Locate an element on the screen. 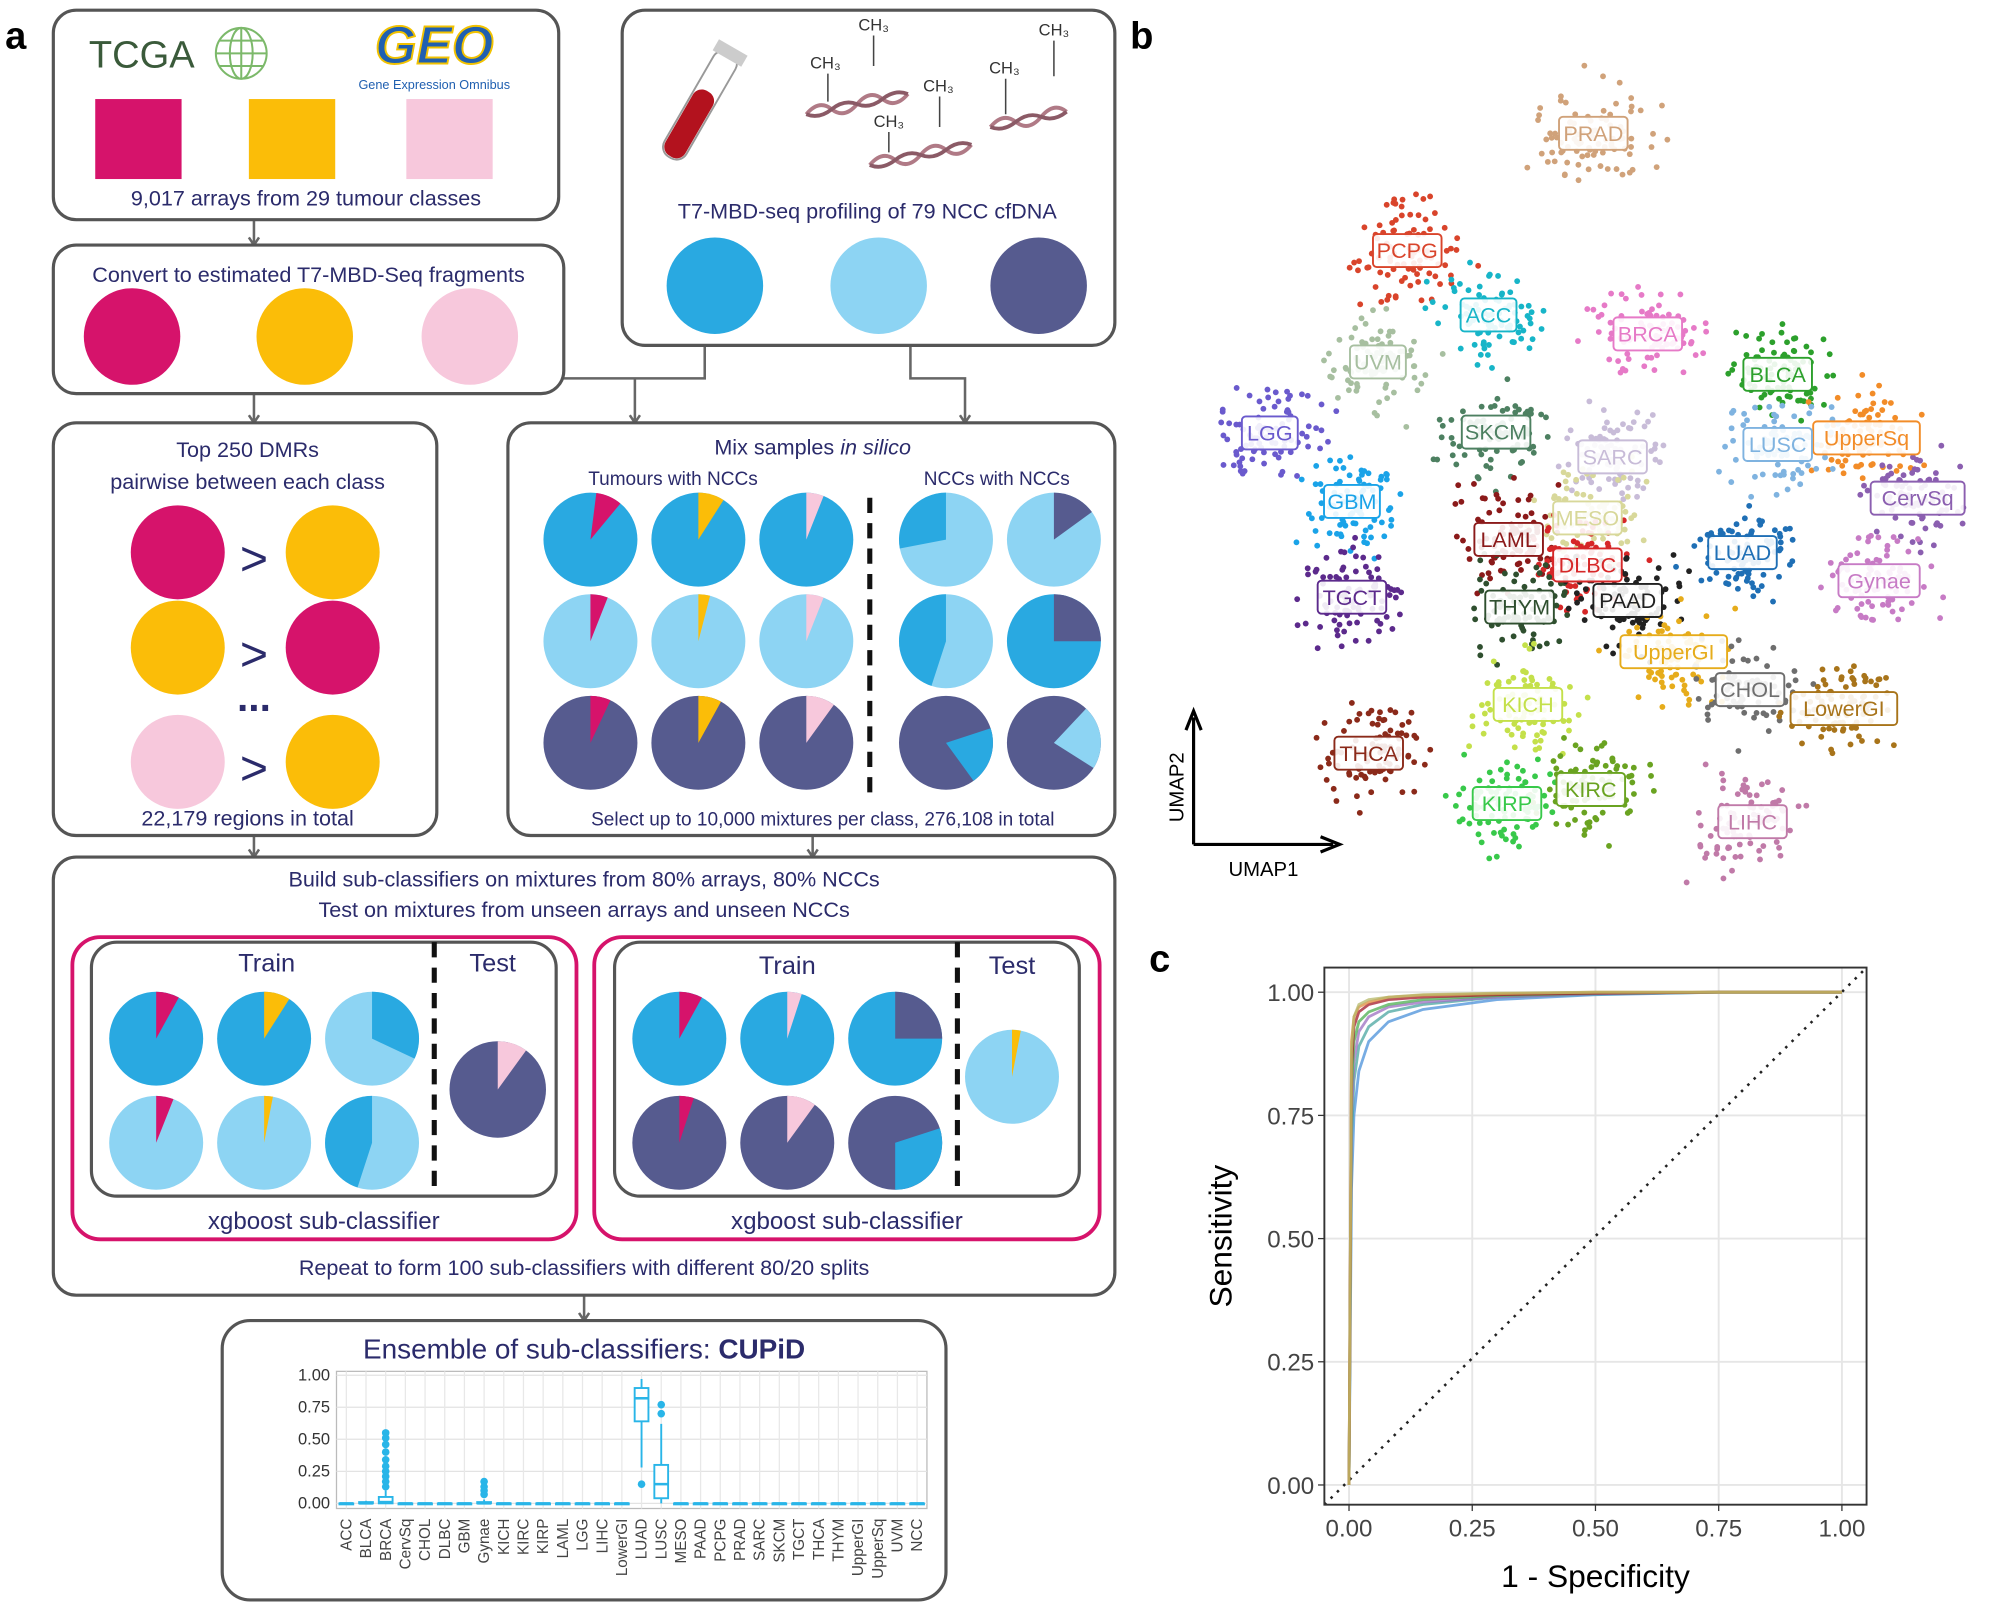 This screenshot has height=1610, width=1991. test-label: Test is located at coordinates (1012, 966).